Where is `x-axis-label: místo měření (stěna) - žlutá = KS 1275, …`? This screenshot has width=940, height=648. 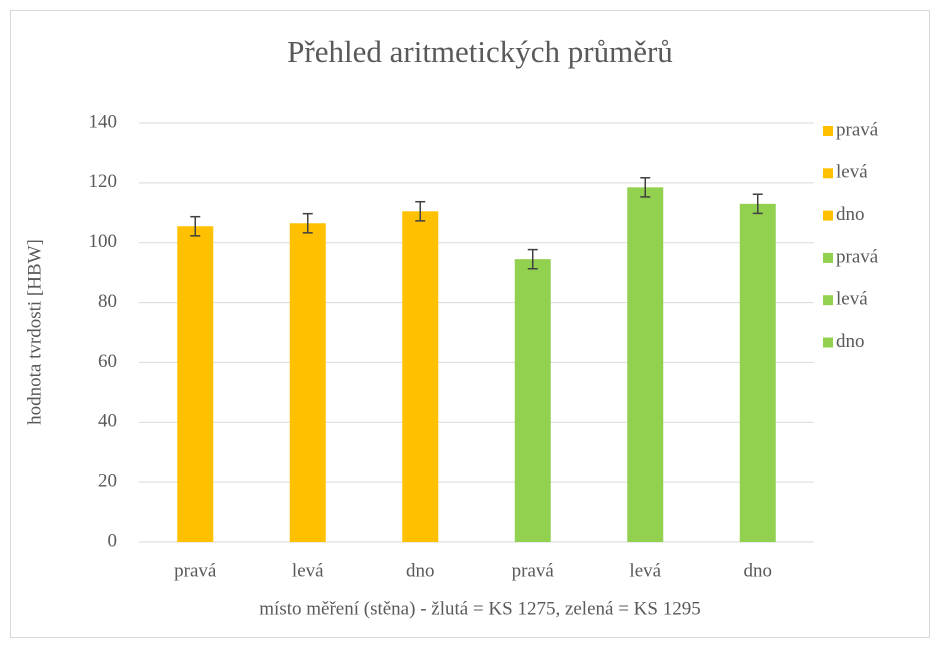 x-axis-label: místo měření (stěna) - žlutá = KS 1275, … is located at coordinates (479, 608).